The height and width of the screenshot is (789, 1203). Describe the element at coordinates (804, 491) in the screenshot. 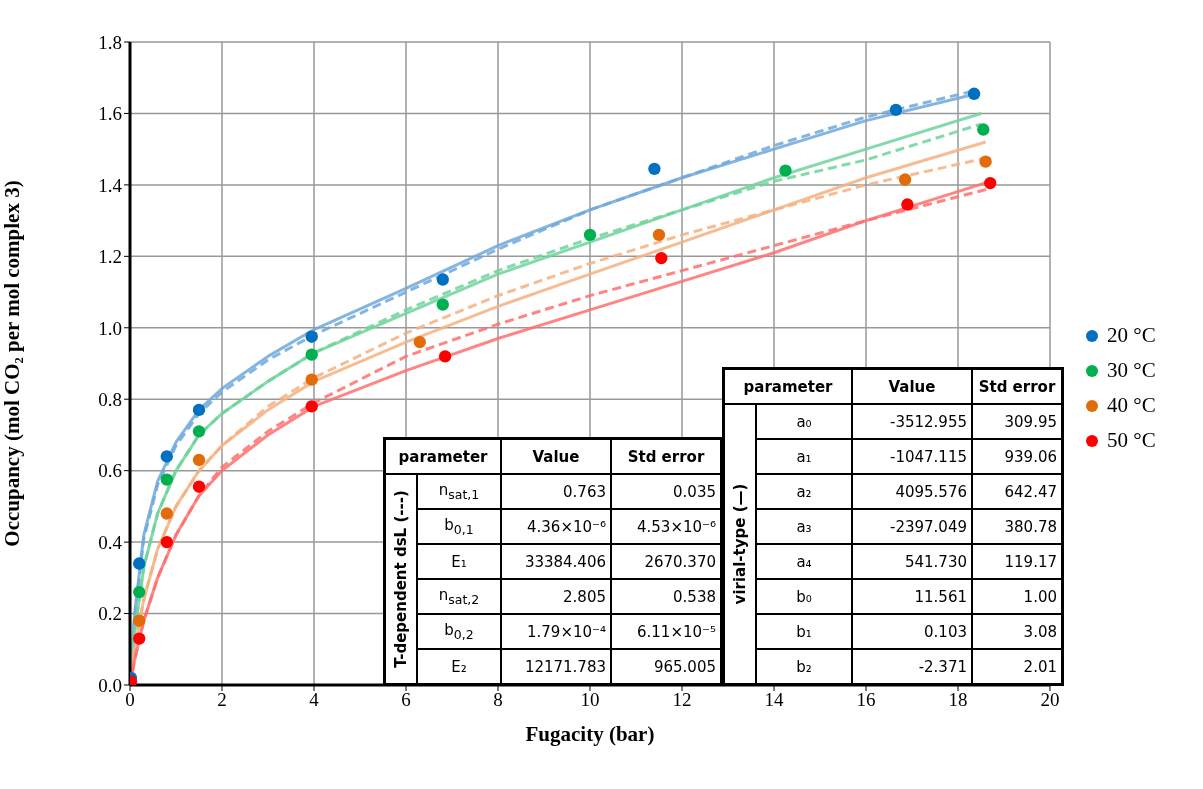

I see `annotation: a₂` at that location.